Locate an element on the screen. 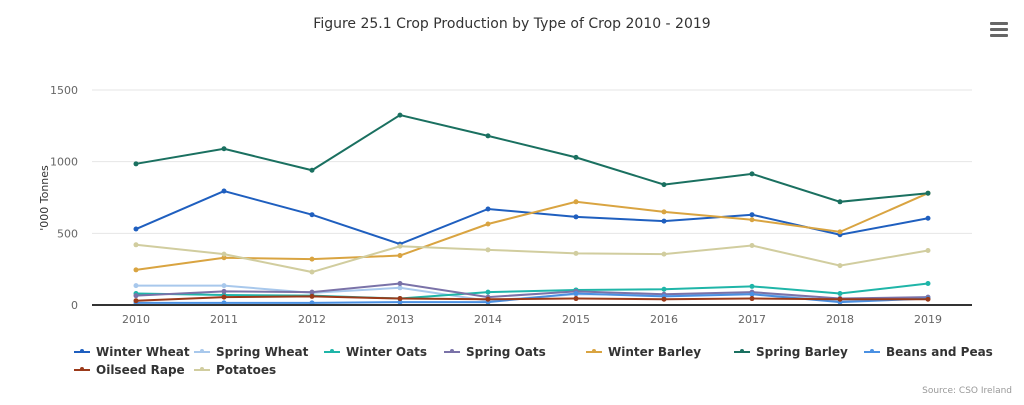  source-credit: Source: CSO Ireland is located at coordinates (967, 391).